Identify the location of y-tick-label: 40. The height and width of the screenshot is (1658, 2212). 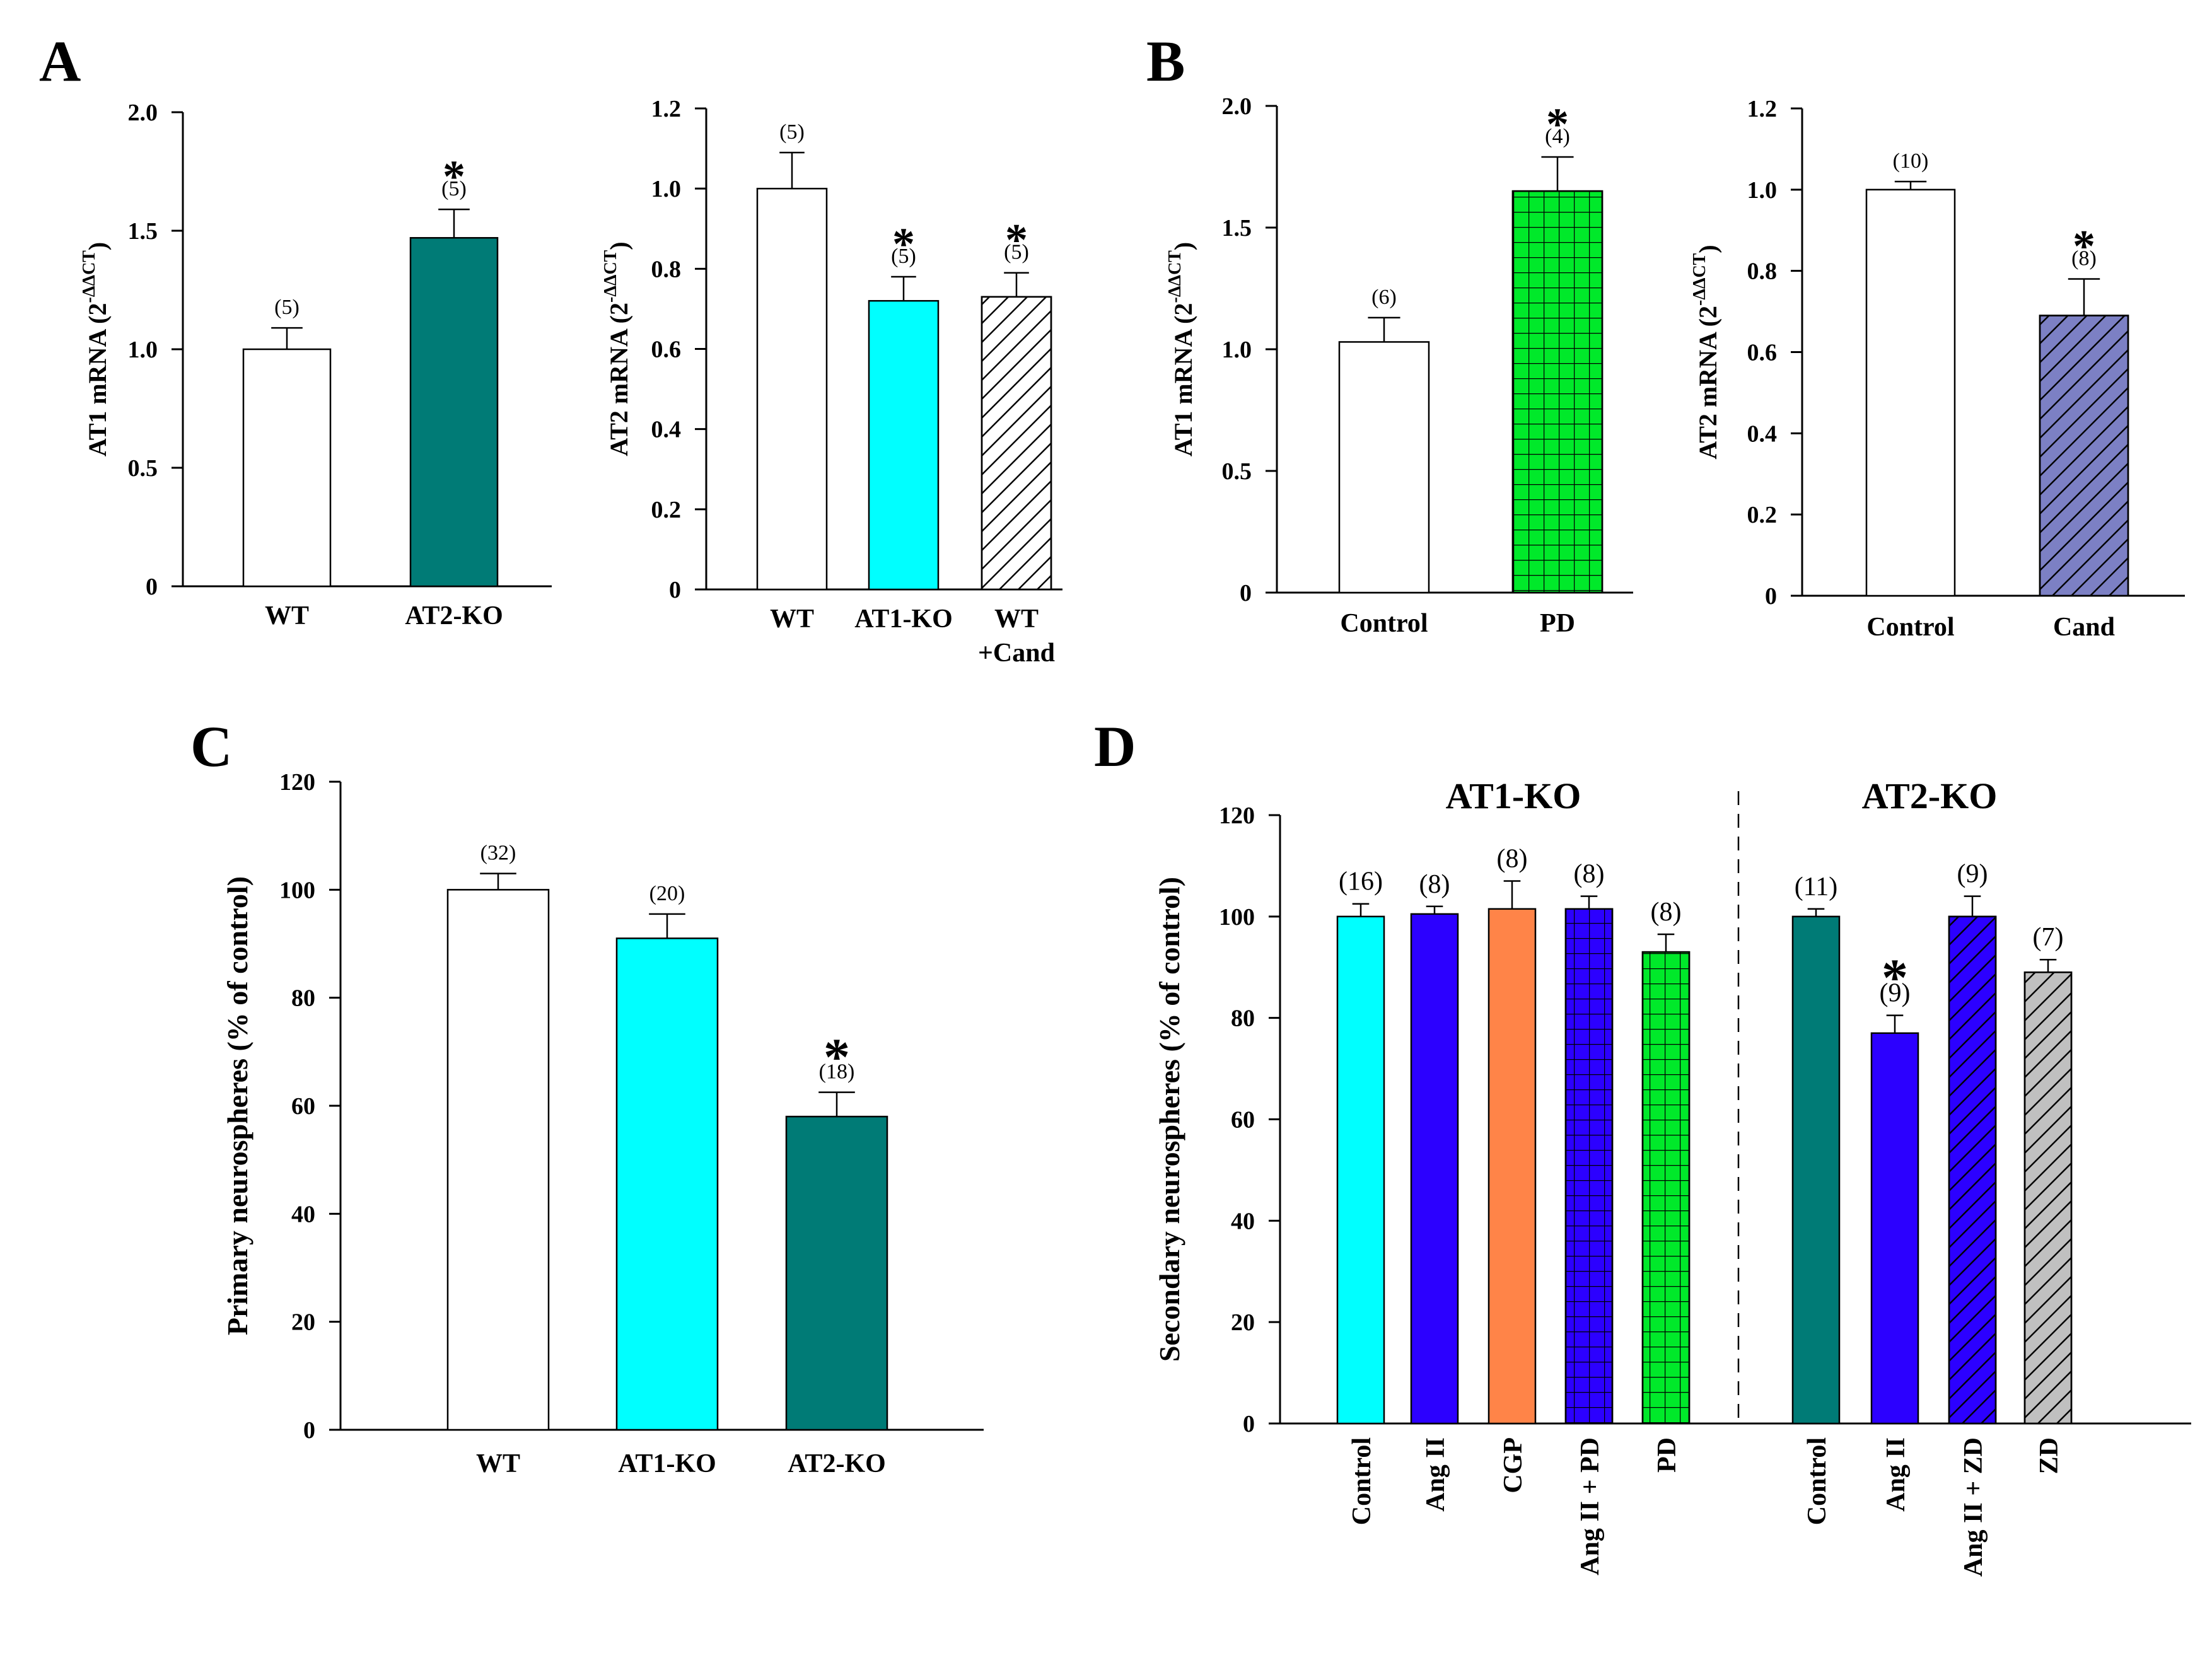
(303, 1214).